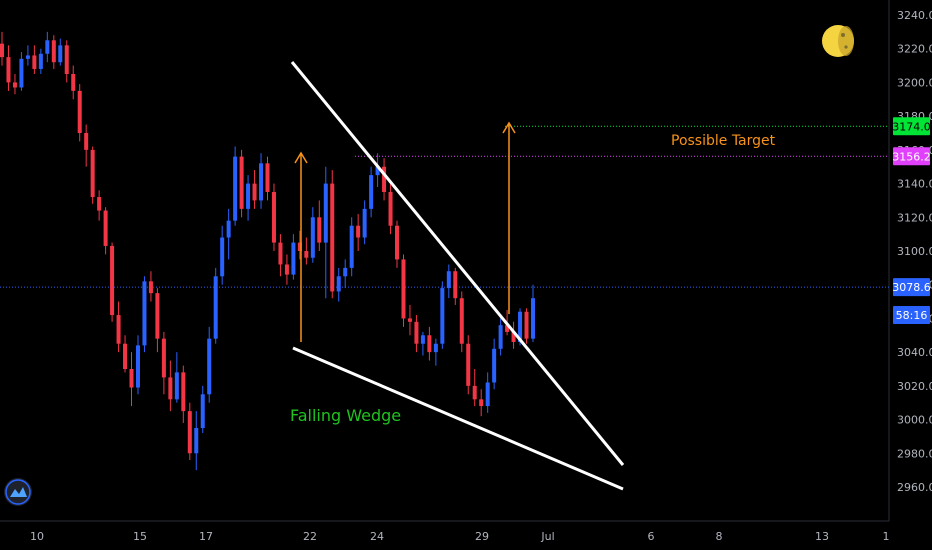  Describe the element at coordinates (37, 536) in the screenshot. I see `x-tick-label: 10` at that location.